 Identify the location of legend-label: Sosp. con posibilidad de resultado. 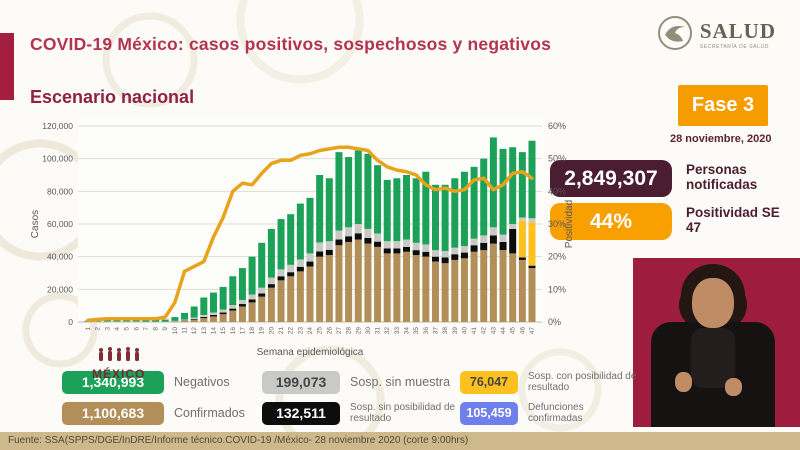
(582, 381).